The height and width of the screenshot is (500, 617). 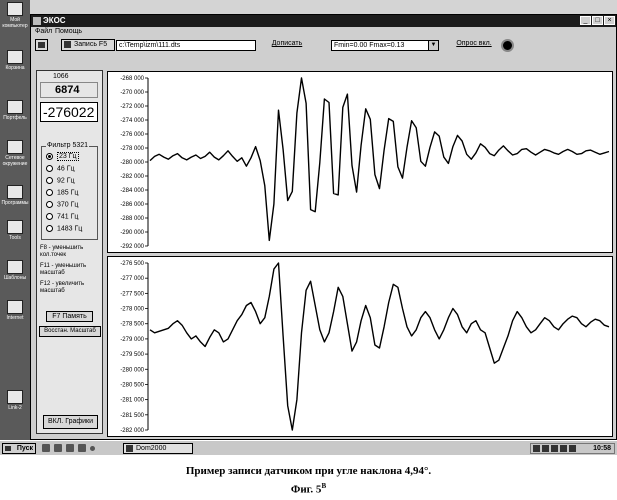 What do you see at coordinates (433, 45) in the screenshot?
I see `chevron-down-icon: ▼` at bounding box center [433, 45].